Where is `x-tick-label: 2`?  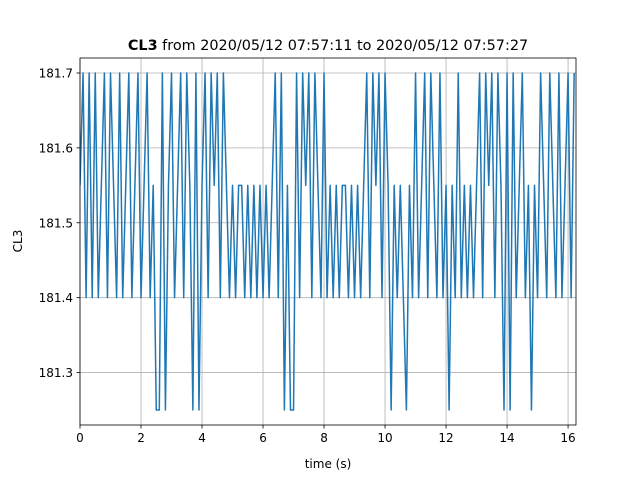
x-tick-label: 2 is located at coordinates (141, 438).